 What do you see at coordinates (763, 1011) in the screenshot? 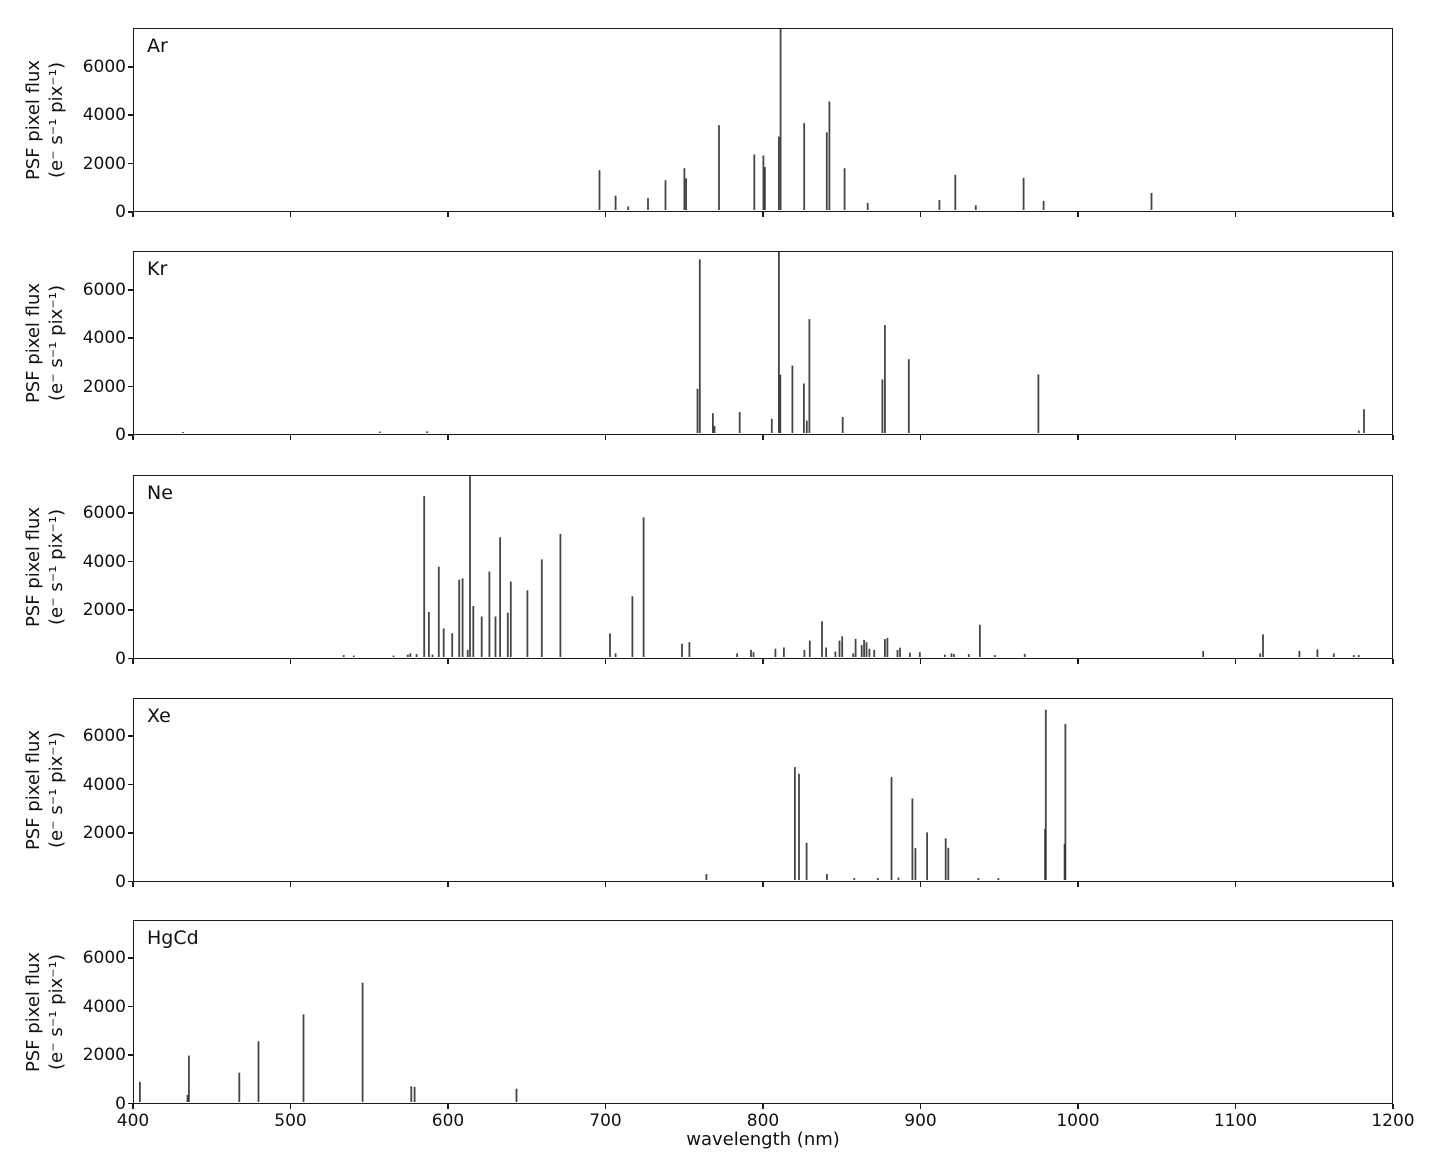
I see `plot-area-hgcd: HgCd` at bounding box center [763, 1011].